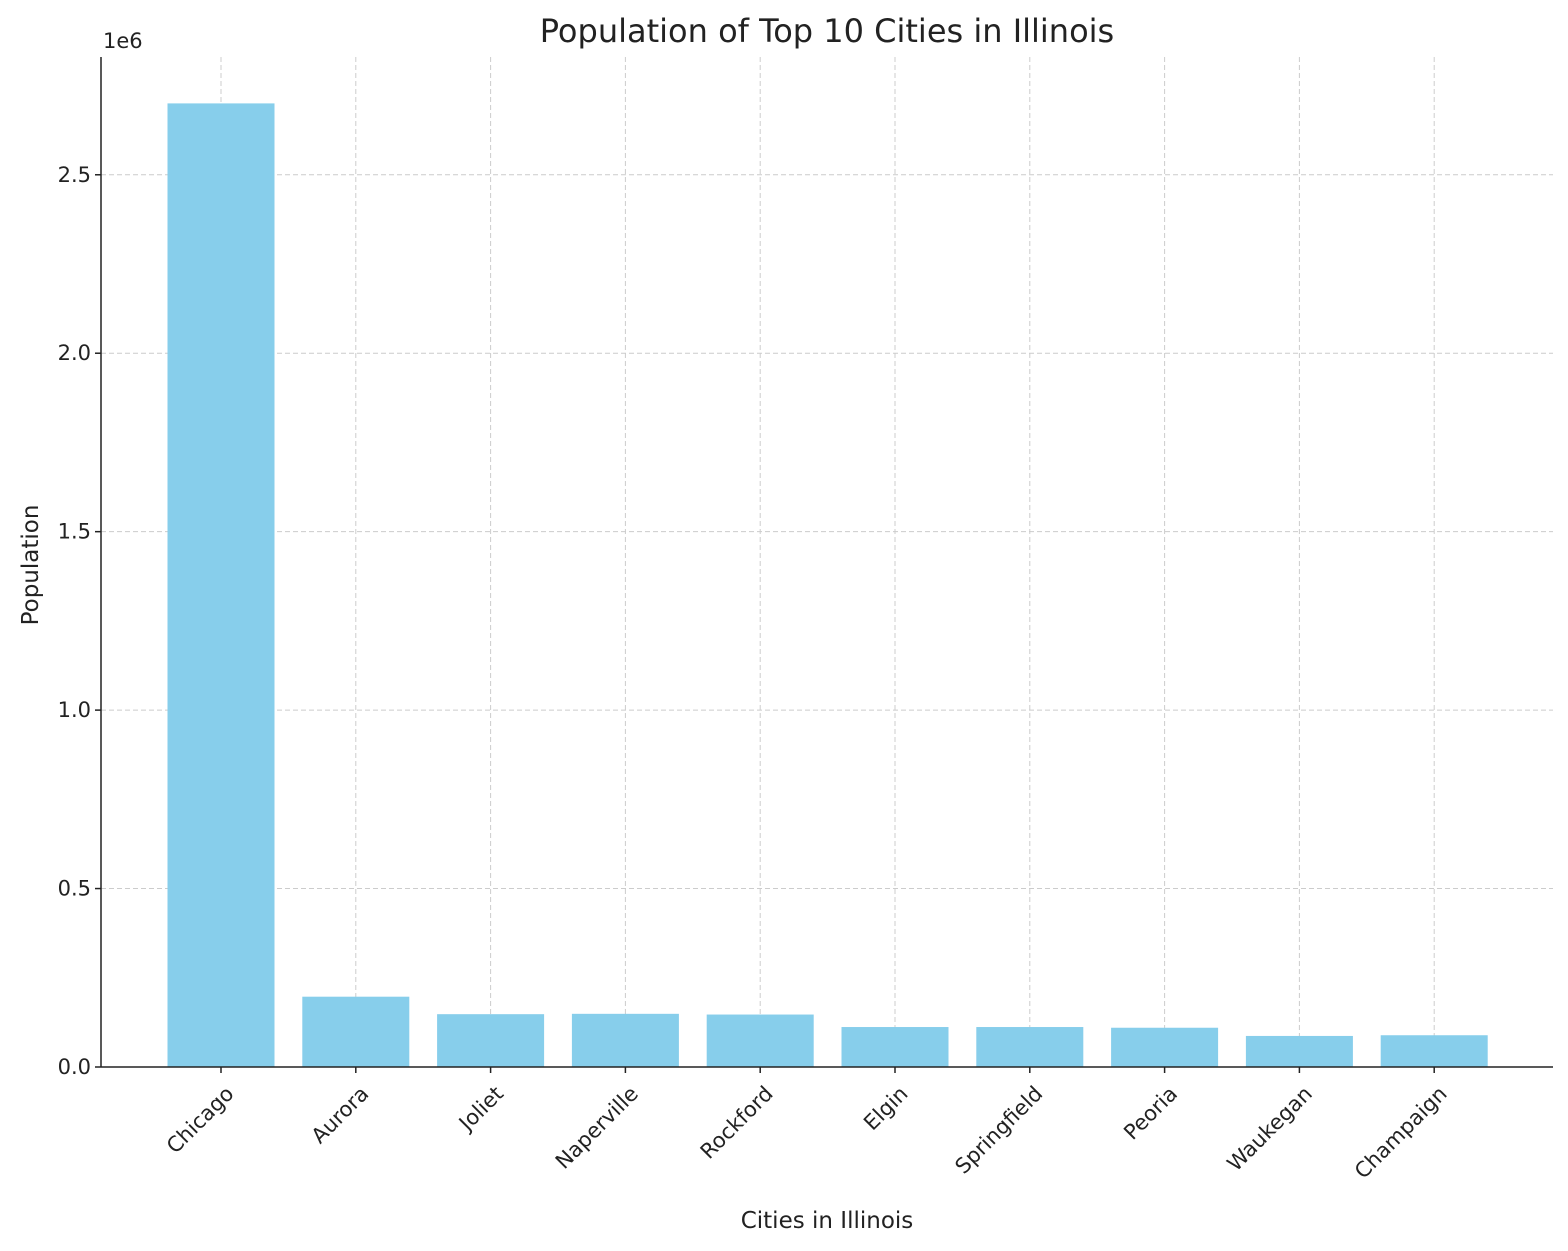 This screenshot has height=1251, width=1568. What do you see at coordinates (1434, 1051) in the screenshot?
I see `bar-champaign` at bounding box center [1434, 1051].